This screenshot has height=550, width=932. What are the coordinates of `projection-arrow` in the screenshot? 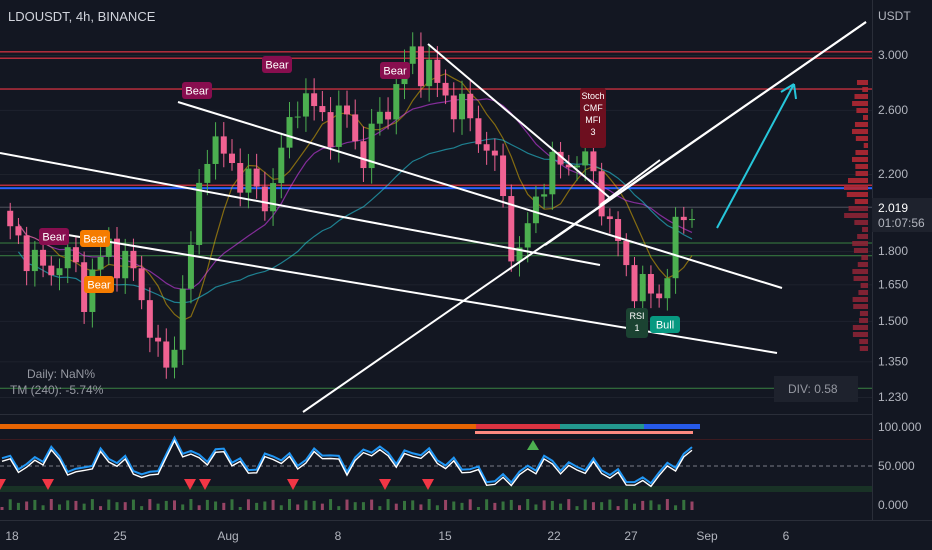 It's located at (756, 156).